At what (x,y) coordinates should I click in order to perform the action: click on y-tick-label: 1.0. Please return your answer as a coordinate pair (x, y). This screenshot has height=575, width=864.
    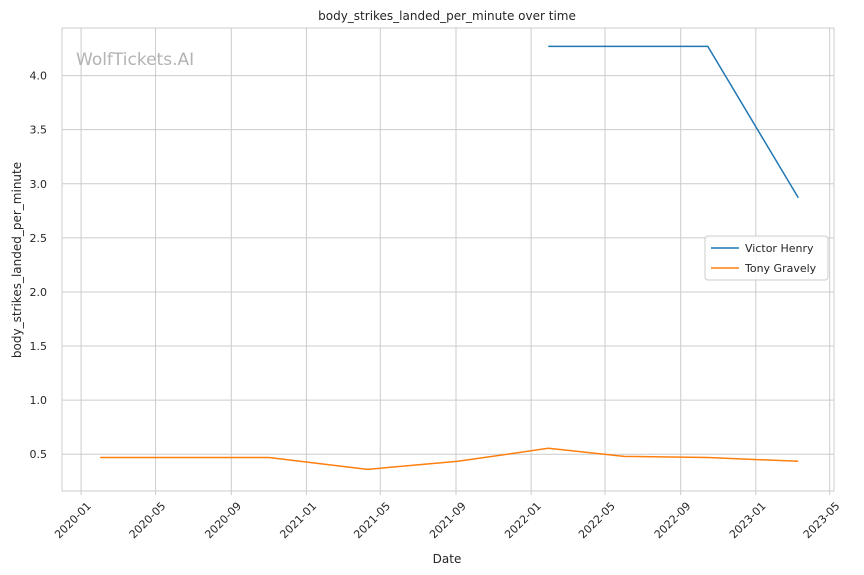
    Looking at the image, I should click on (39, 400).